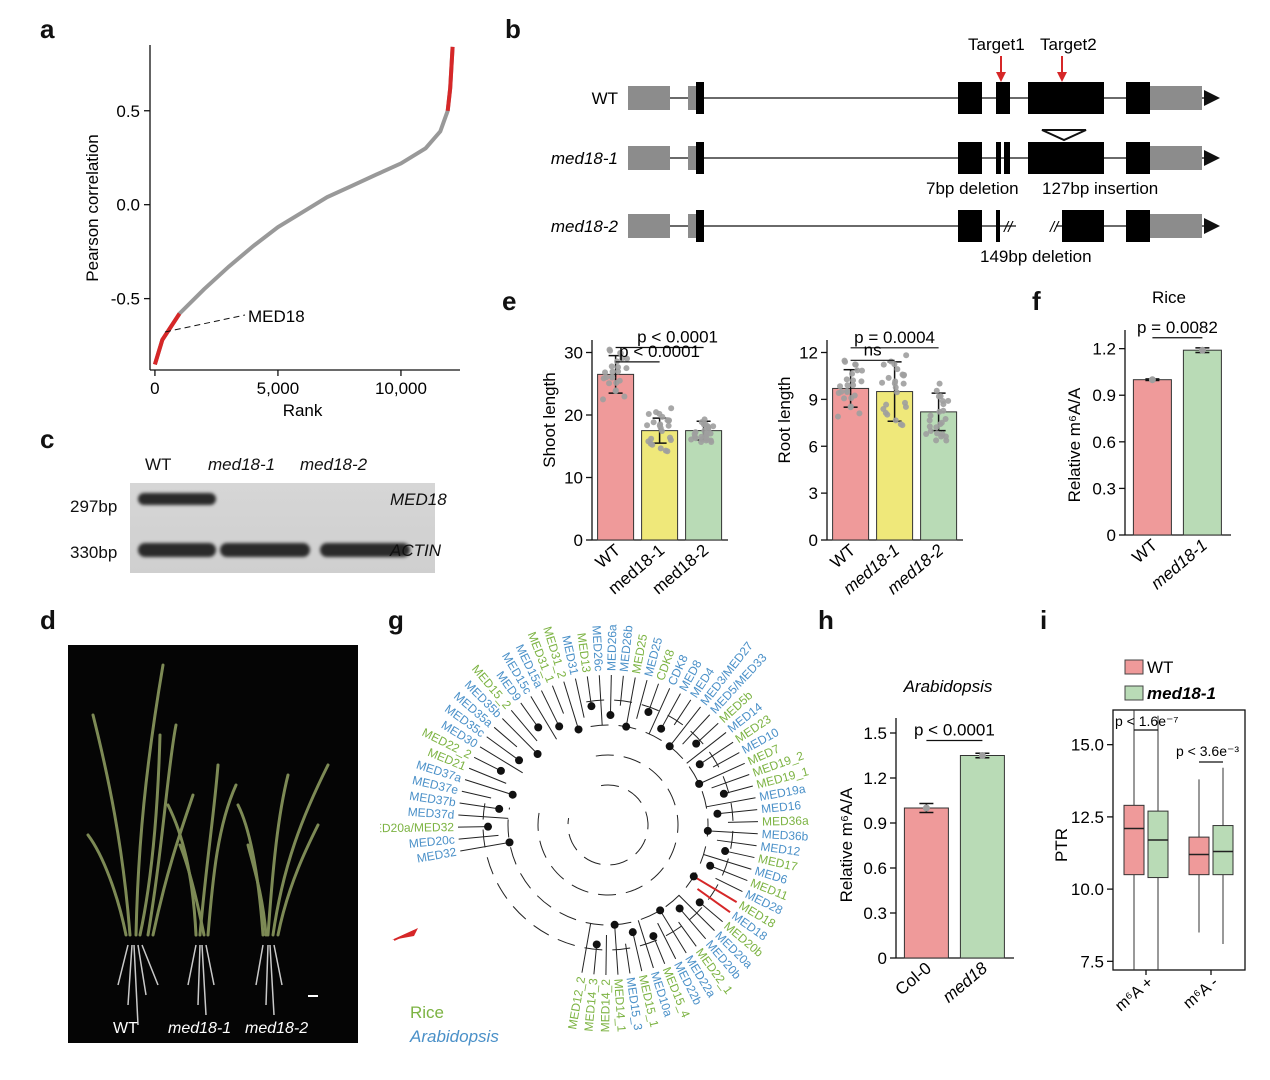 Image resolution: width=1270 pixels, height=1080 pixels. What do you see at coordinates (578, 540) in the screenshot?
I see `e-shoot-y-tick-label: 0` at bounding box center [578, 540].